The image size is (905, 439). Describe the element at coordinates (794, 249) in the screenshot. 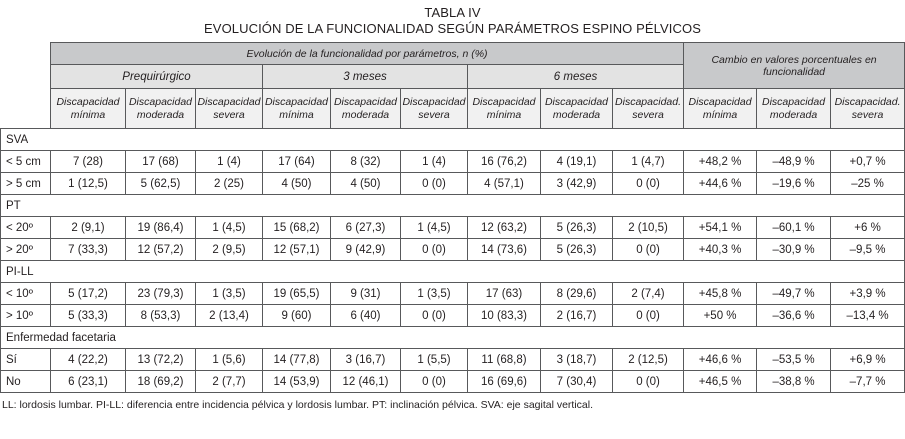

I see `table-cell: –30,9 %` at that location.